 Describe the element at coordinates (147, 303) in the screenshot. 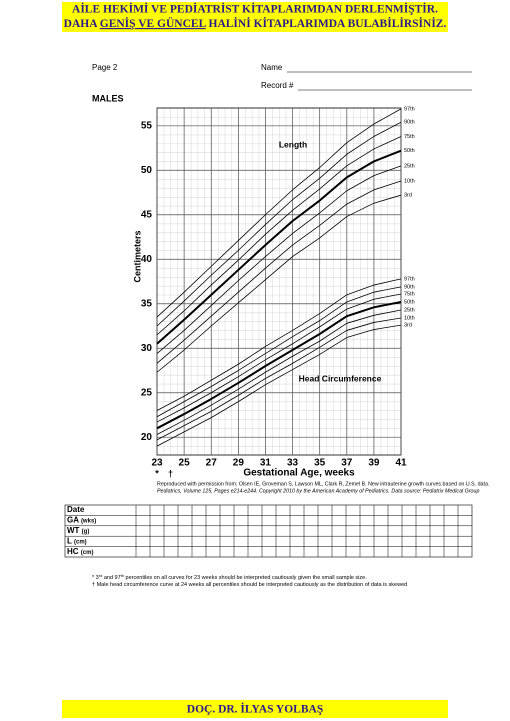

I see `y-tick-label: 35` at that location.